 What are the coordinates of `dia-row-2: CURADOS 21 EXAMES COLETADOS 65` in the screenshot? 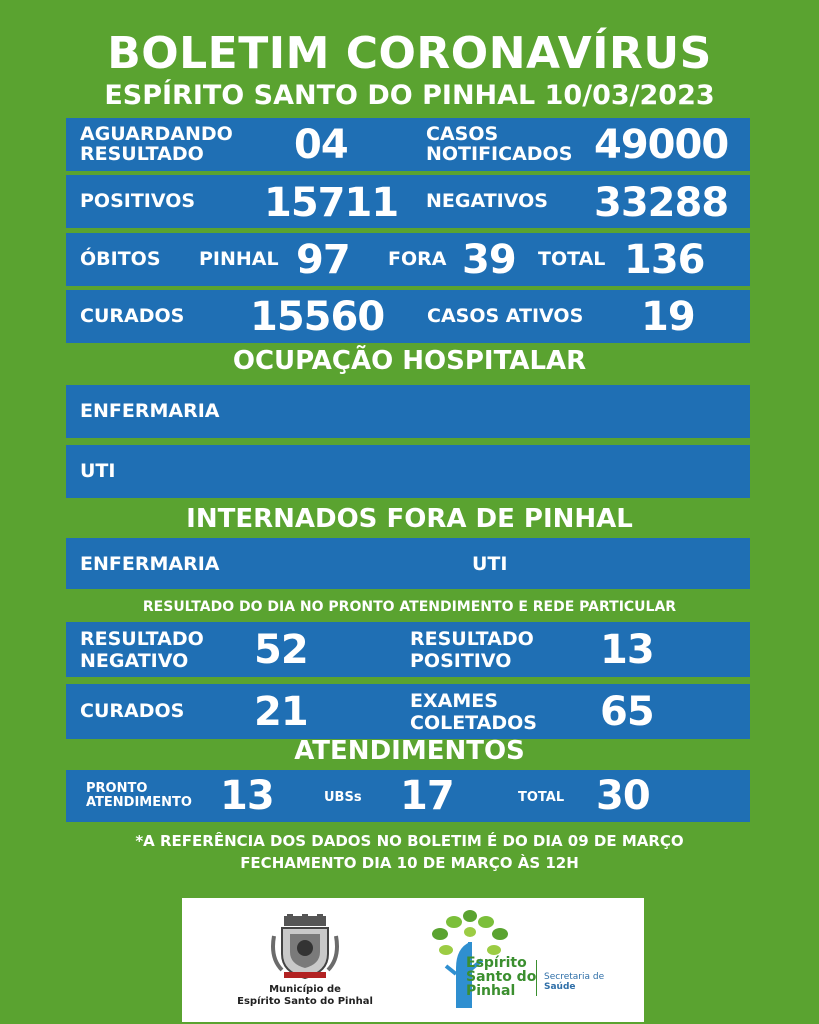 It's located at (408, 711).